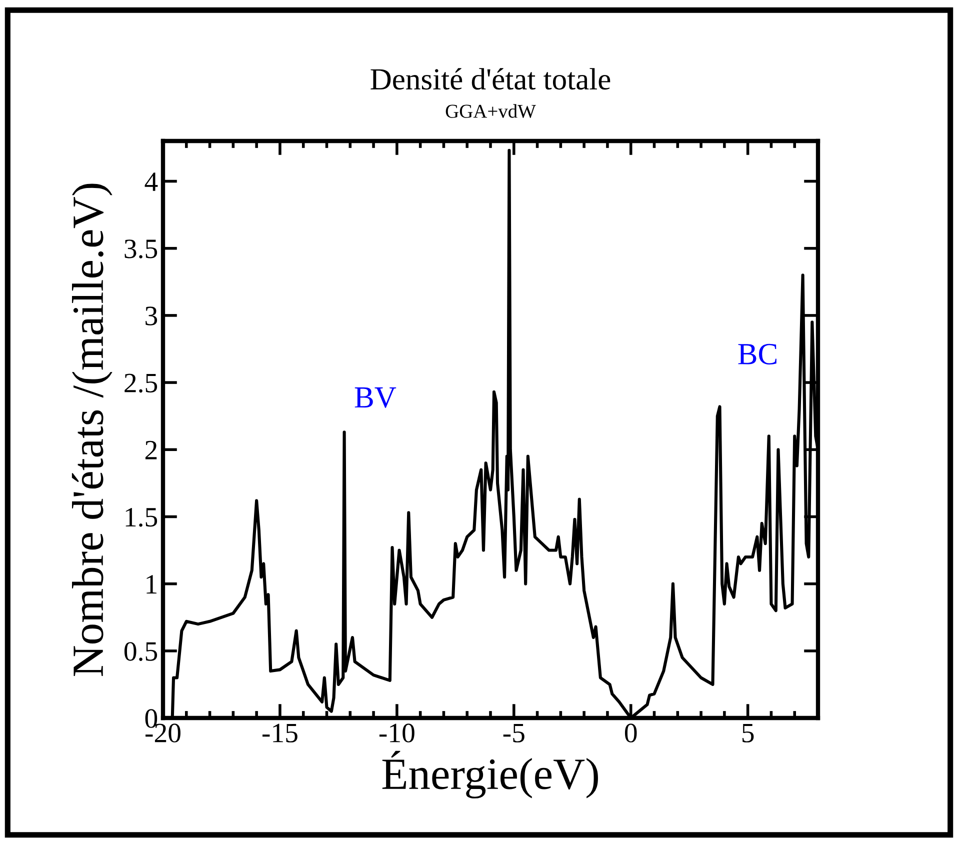  What do you see at coordinates (92, 430) in the screenshot?
I see `y-axis-title: Nombre d'états /(maille.eV)` at bounding box center [92, 430].